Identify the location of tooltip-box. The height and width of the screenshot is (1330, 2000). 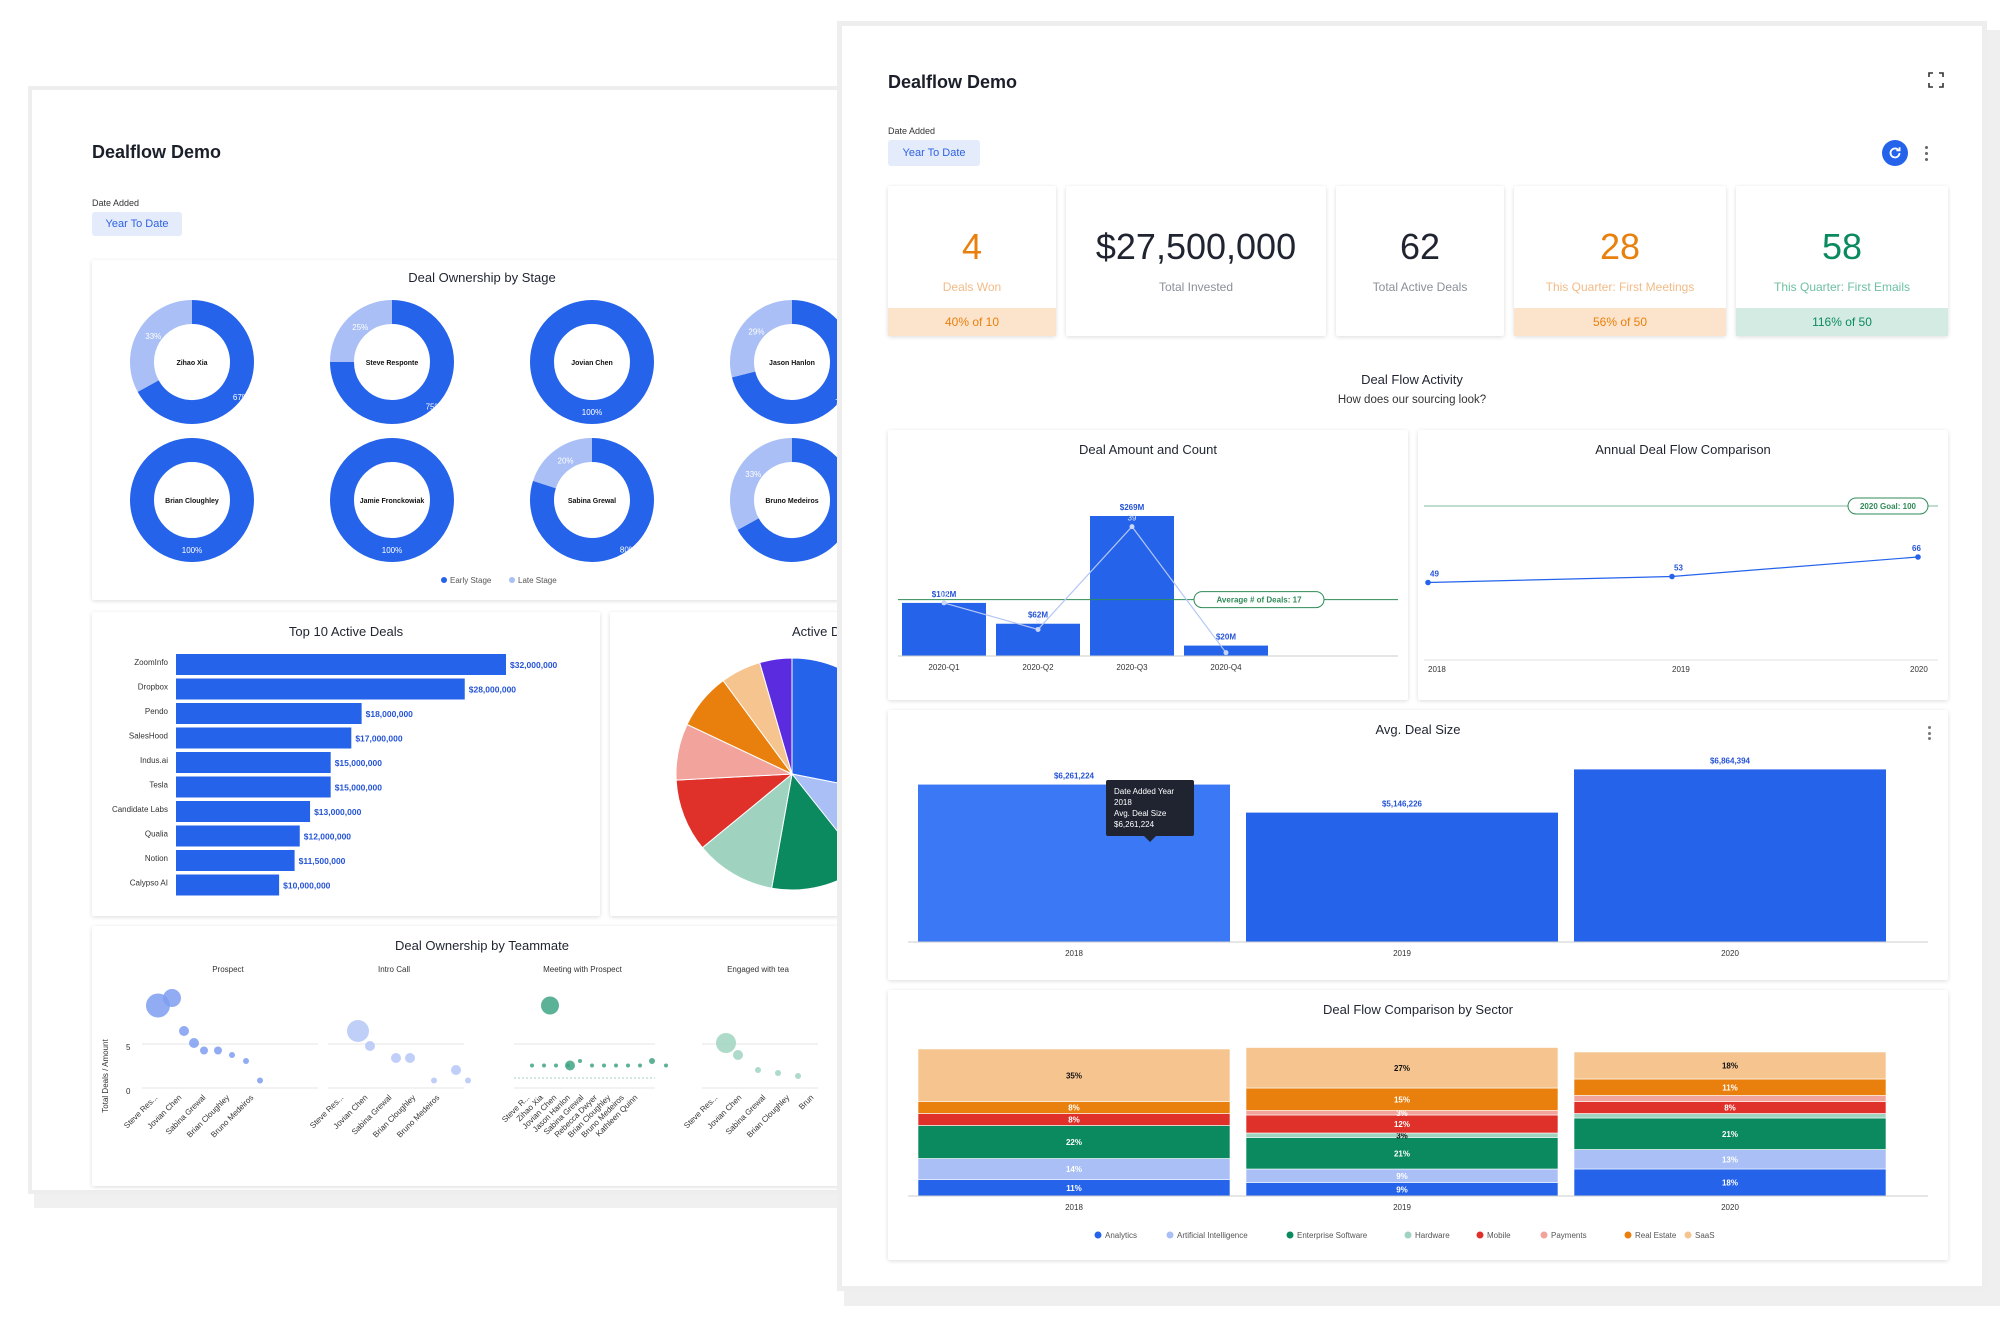
(1150, 808).